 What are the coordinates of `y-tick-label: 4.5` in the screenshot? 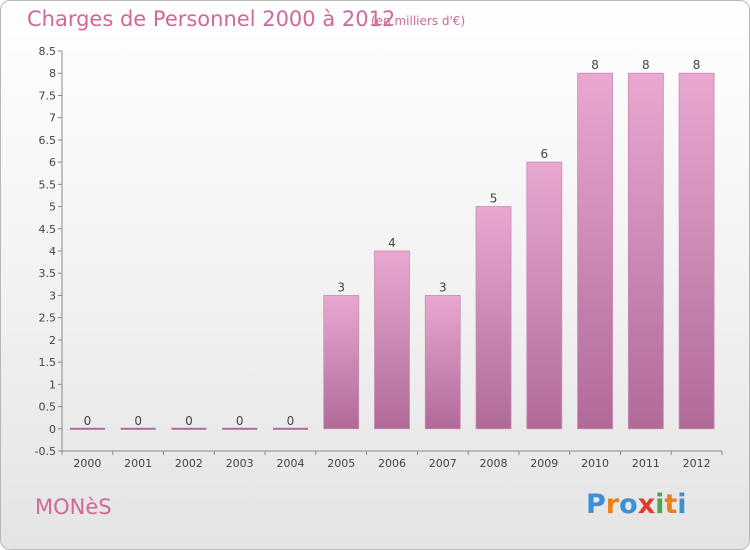 It's located at (48, 229).